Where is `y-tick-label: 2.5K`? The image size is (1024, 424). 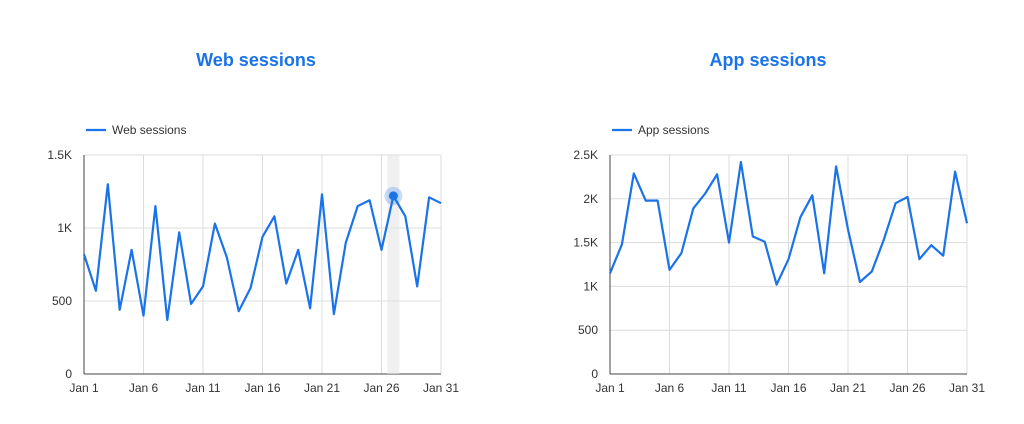 y-tick-label: 2.5K is located at coordinates (585, 155).